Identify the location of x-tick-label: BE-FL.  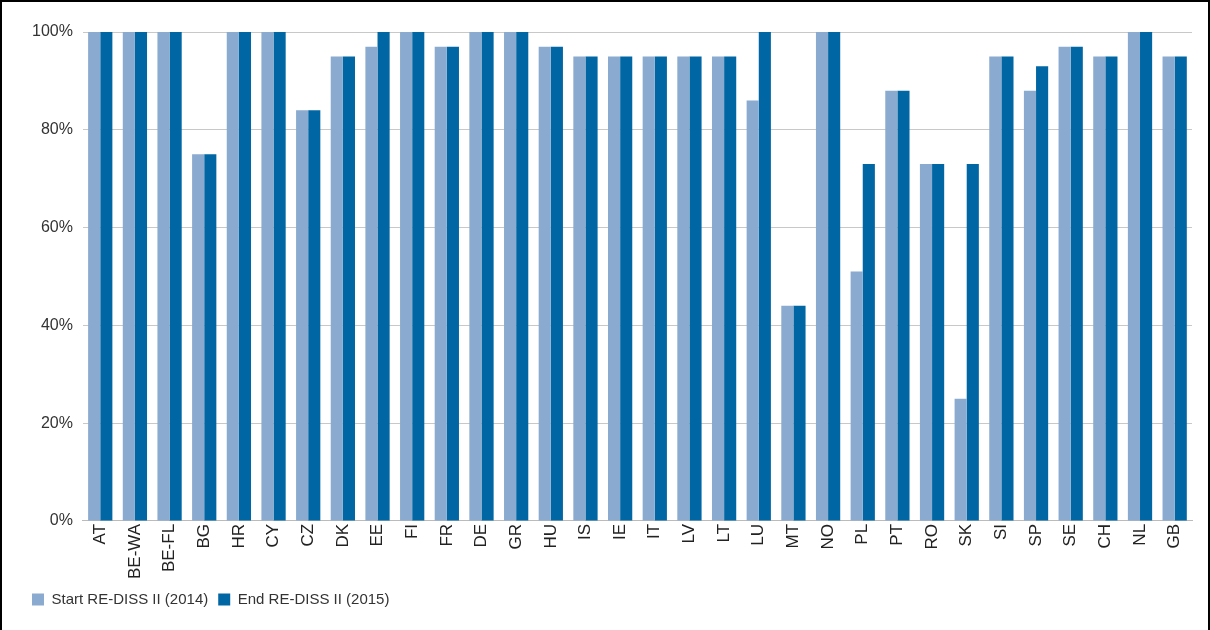
(169, 548).